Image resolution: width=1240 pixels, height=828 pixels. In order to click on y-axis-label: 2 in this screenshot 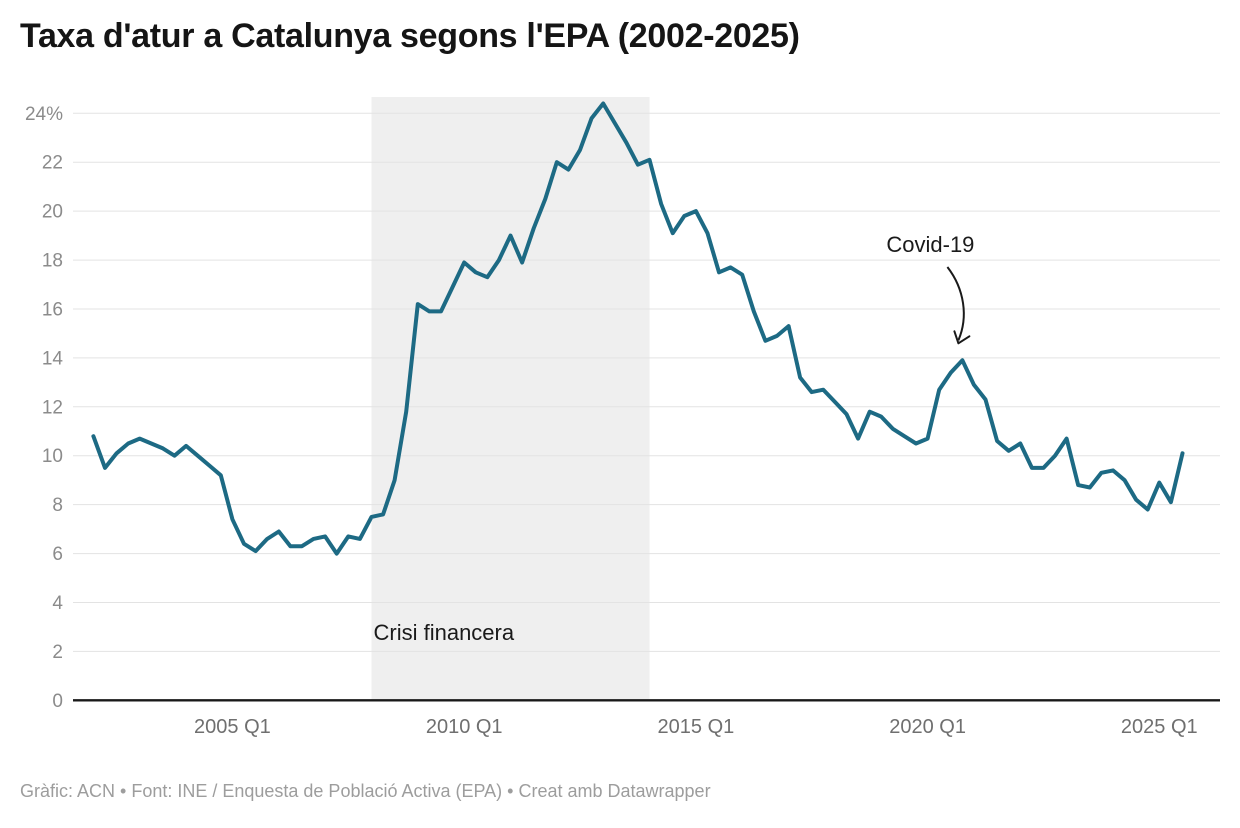, I will do `click(57, 652)`.